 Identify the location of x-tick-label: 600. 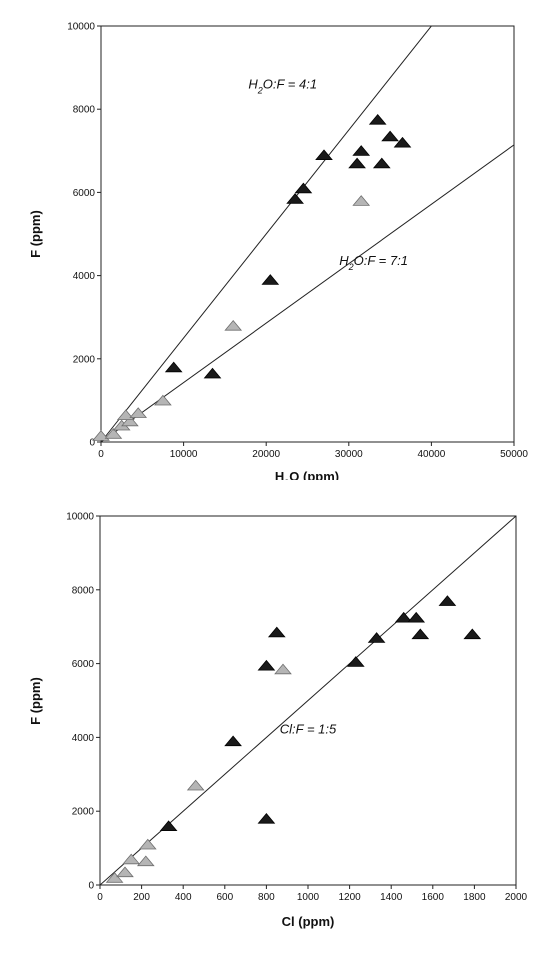
(224, 897).